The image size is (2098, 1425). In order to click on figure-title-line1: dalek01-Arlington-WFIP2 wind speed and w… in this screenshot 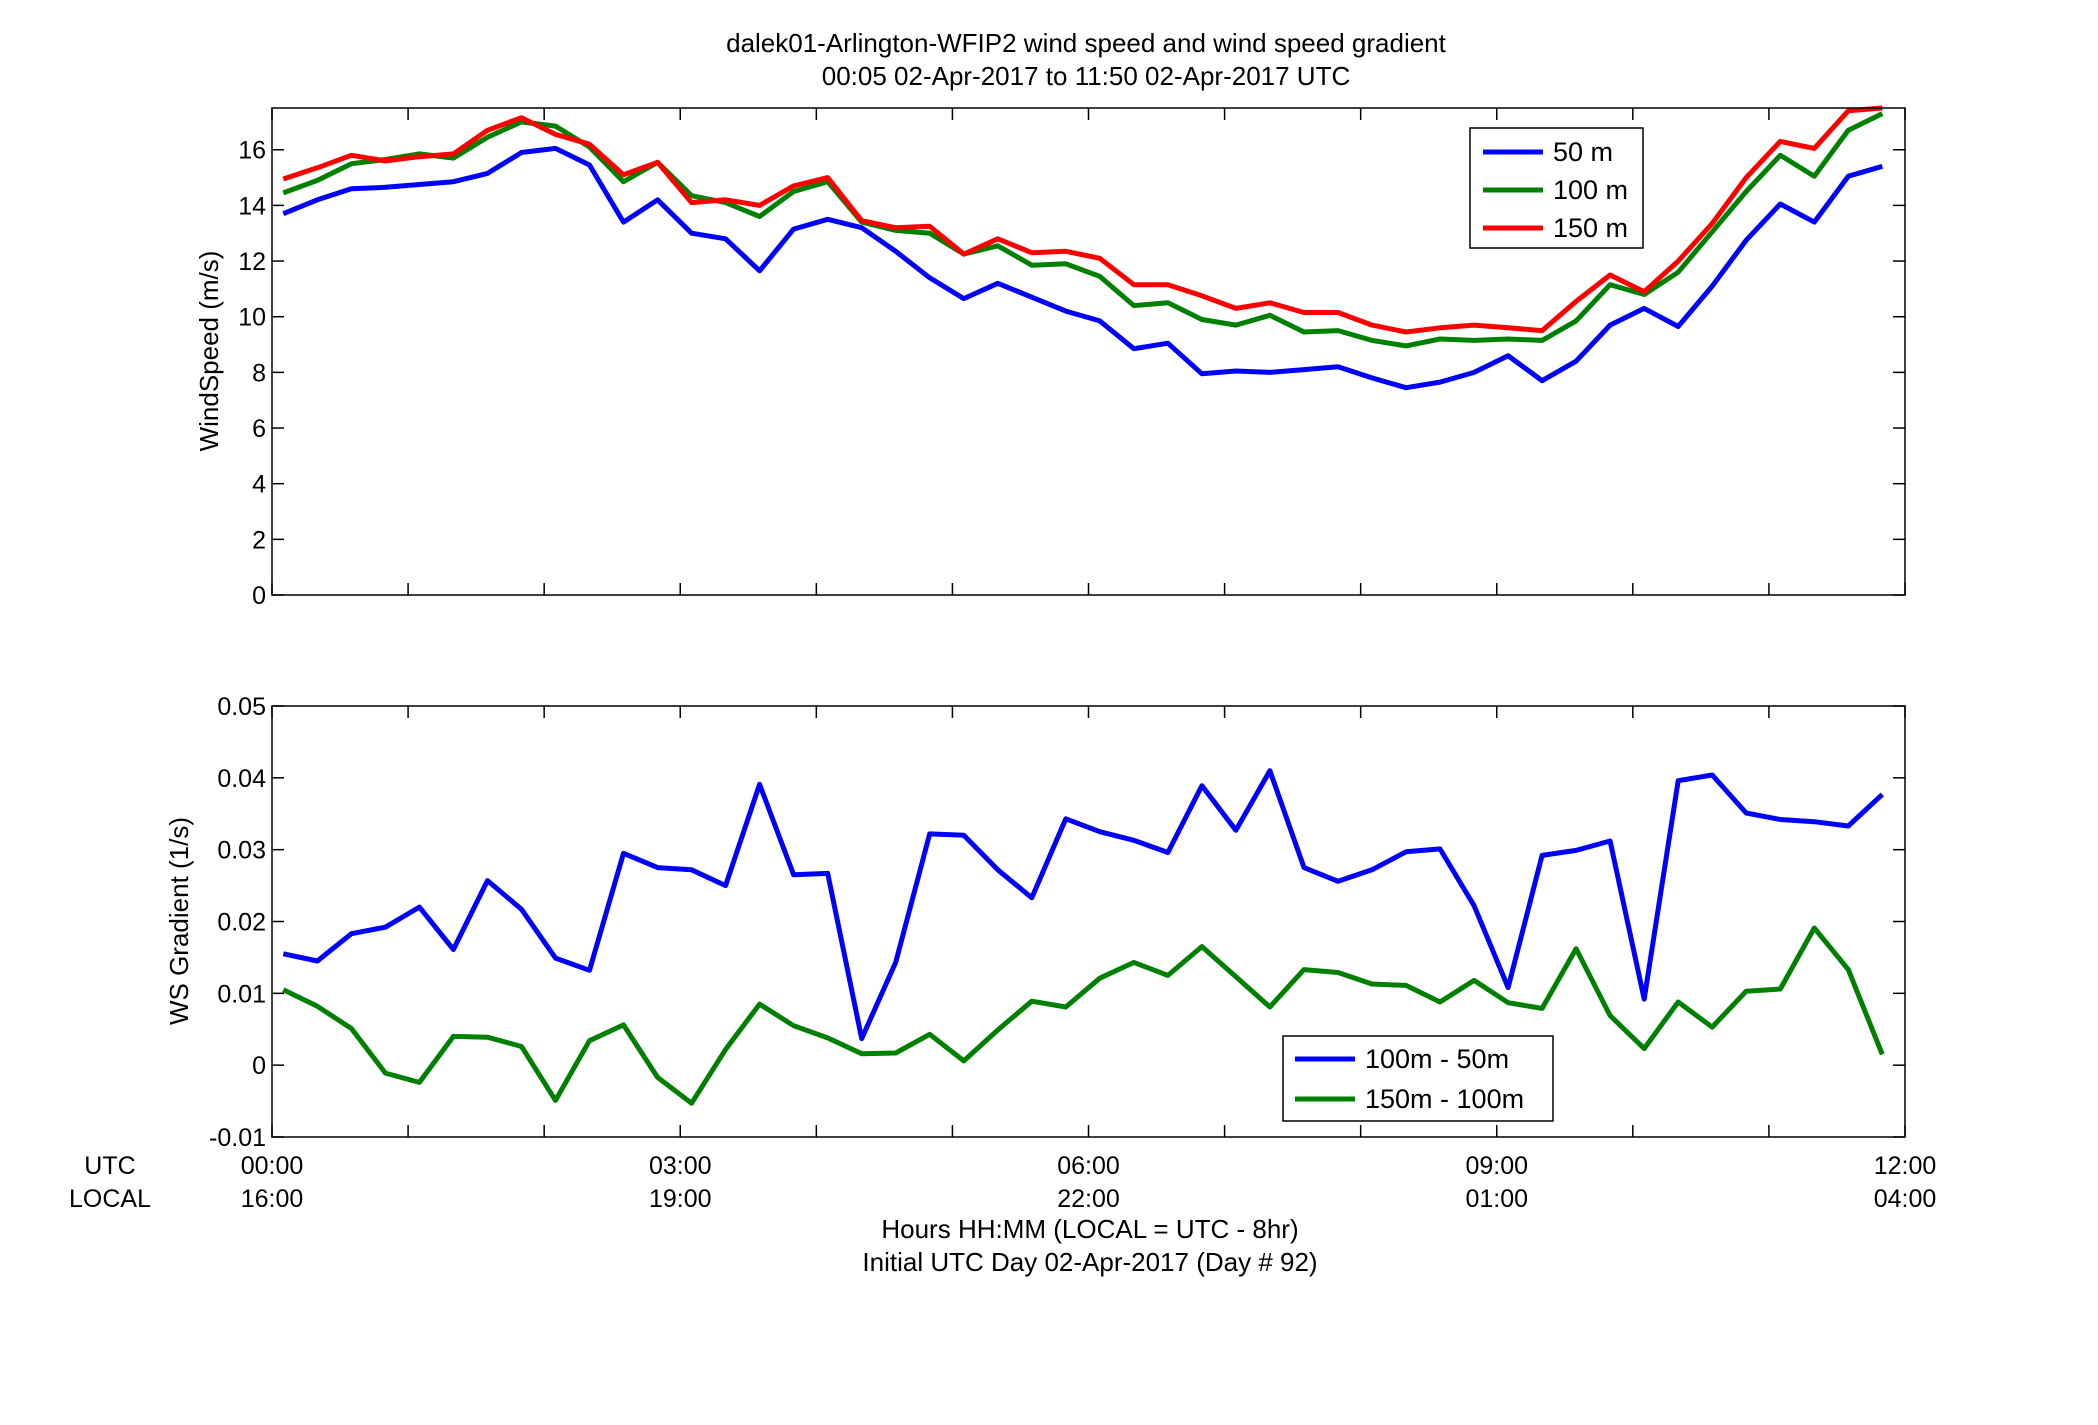, I will do `click(1086, 43)`.